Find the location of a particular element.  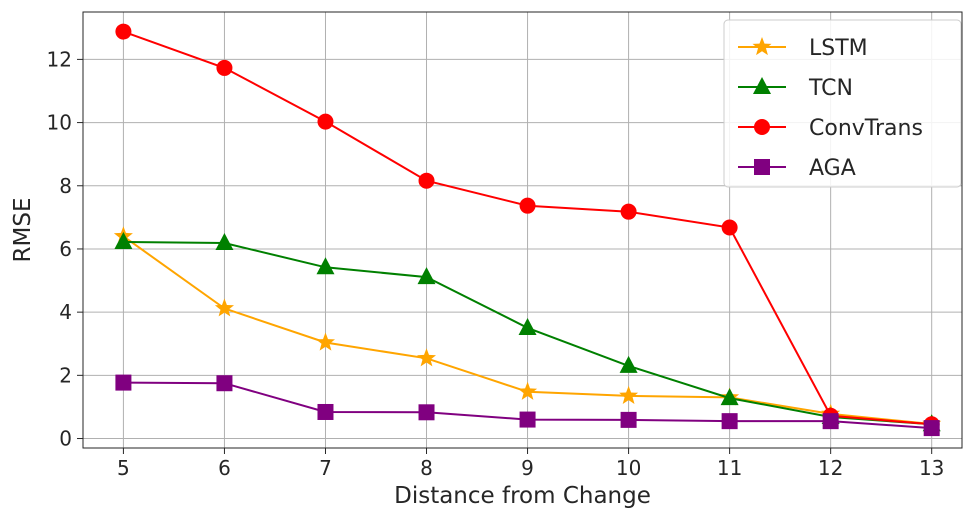

x-tick-label: 12 is located at coordinates (830, 468).